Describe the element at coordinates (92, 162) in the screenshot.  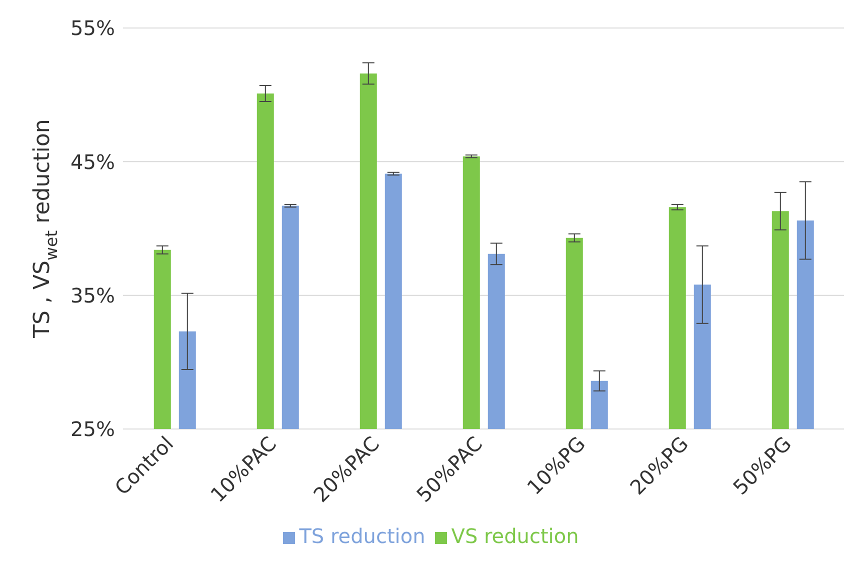
I see `y-tick-label: 45%` at that location.